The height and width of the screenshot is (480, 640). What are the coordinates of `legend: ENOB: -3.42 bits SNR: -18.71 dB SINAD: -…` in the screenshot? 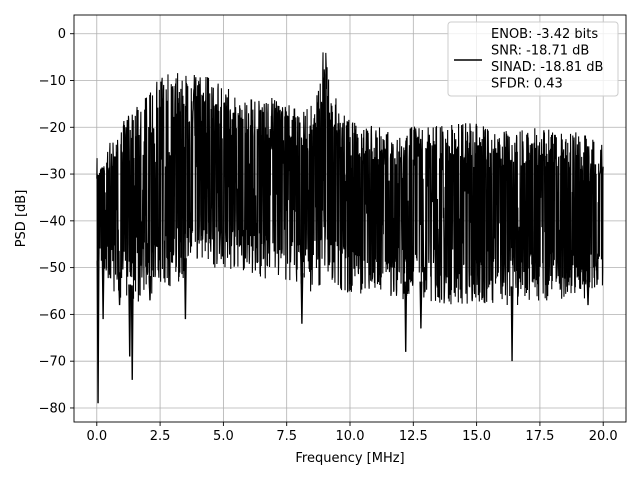 It's located at (533, 59).